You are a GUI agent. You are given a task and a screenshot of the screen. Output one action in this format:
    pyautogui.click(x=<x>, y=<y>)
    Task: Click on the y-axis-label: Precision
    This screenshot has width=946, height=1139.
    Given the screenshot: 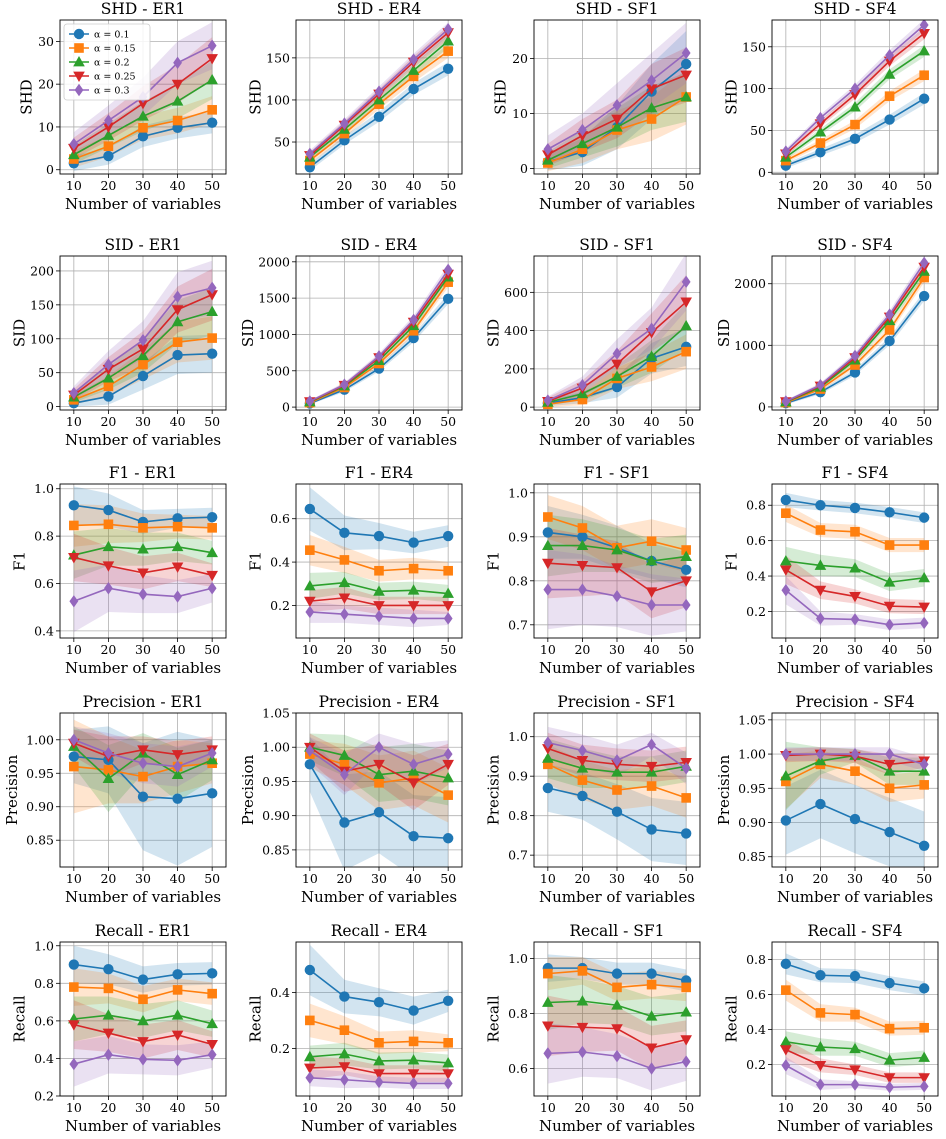 What is the action you would take?
    pyautogui.click(x=724, y=789)
    